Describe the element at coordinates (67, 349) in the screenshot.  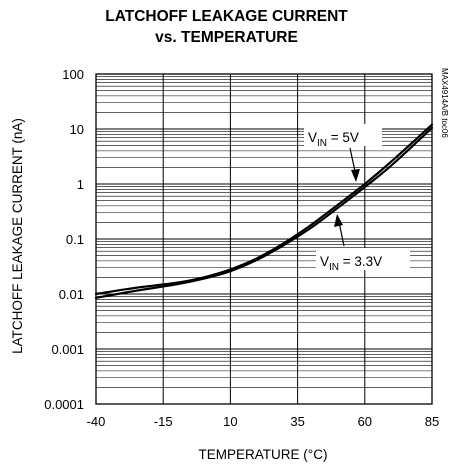
I see `y-tick-label: 0.001` at that location.